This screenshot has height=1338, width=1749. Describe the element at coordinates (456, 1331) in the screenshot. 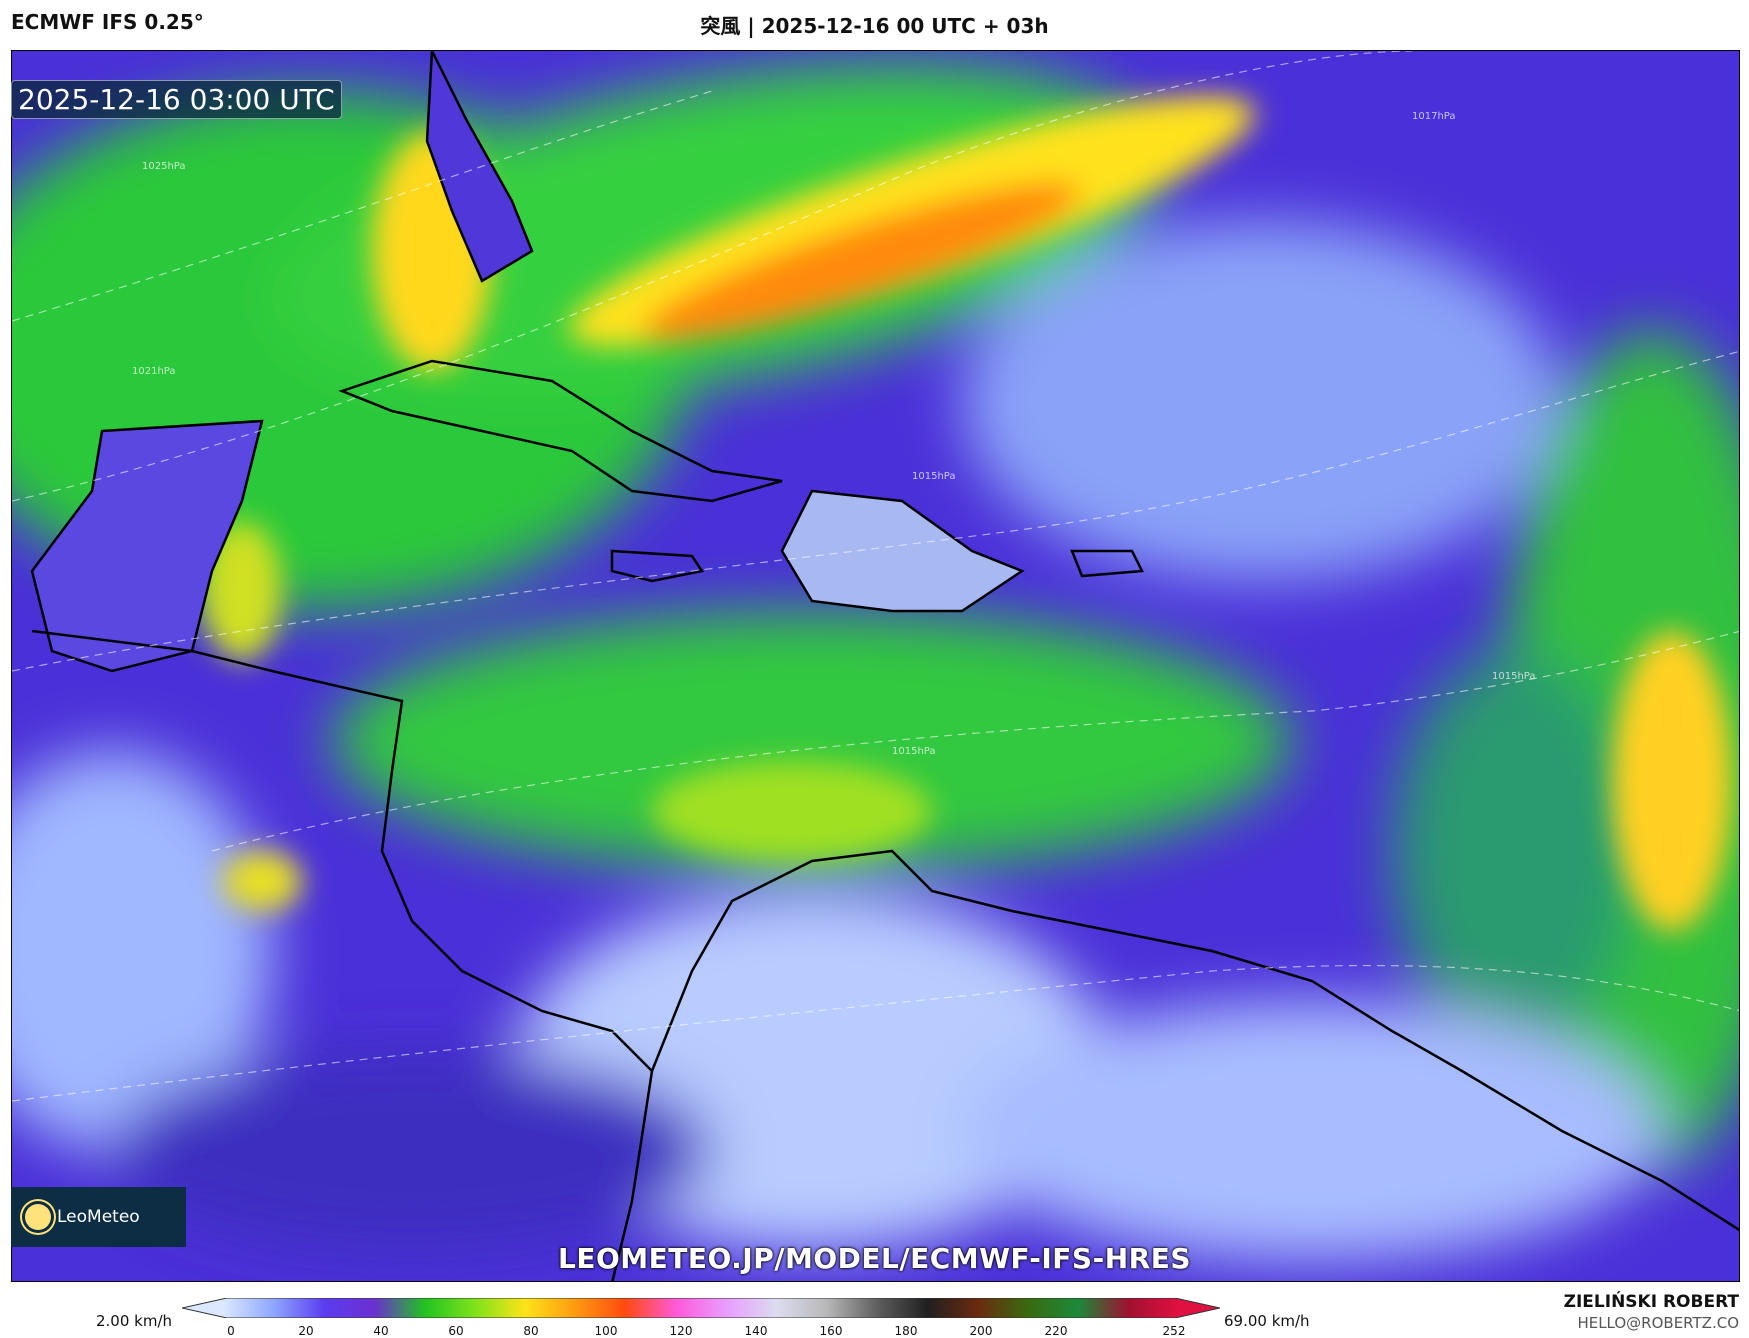

I see `colorbar-tick: 60` at that location.